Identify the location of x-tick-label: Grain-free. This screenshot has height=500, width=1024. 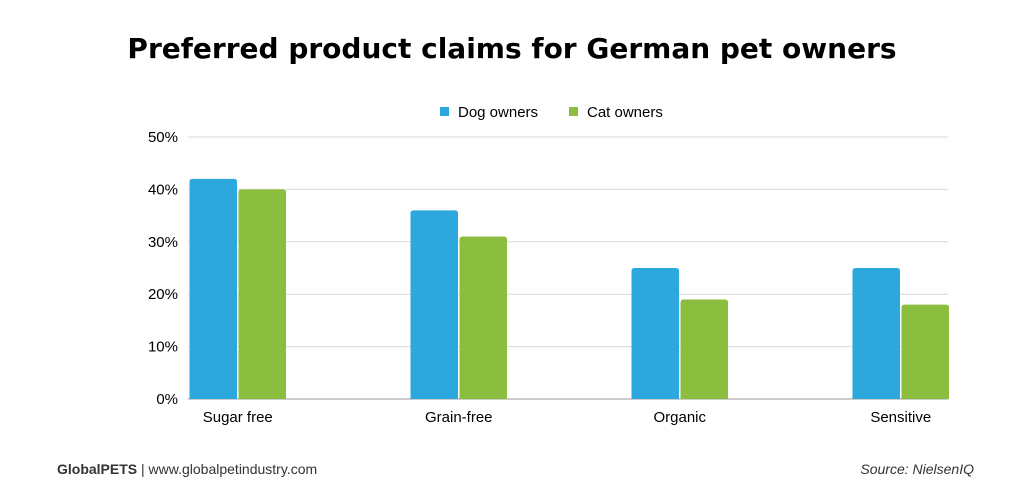
(459, 417).